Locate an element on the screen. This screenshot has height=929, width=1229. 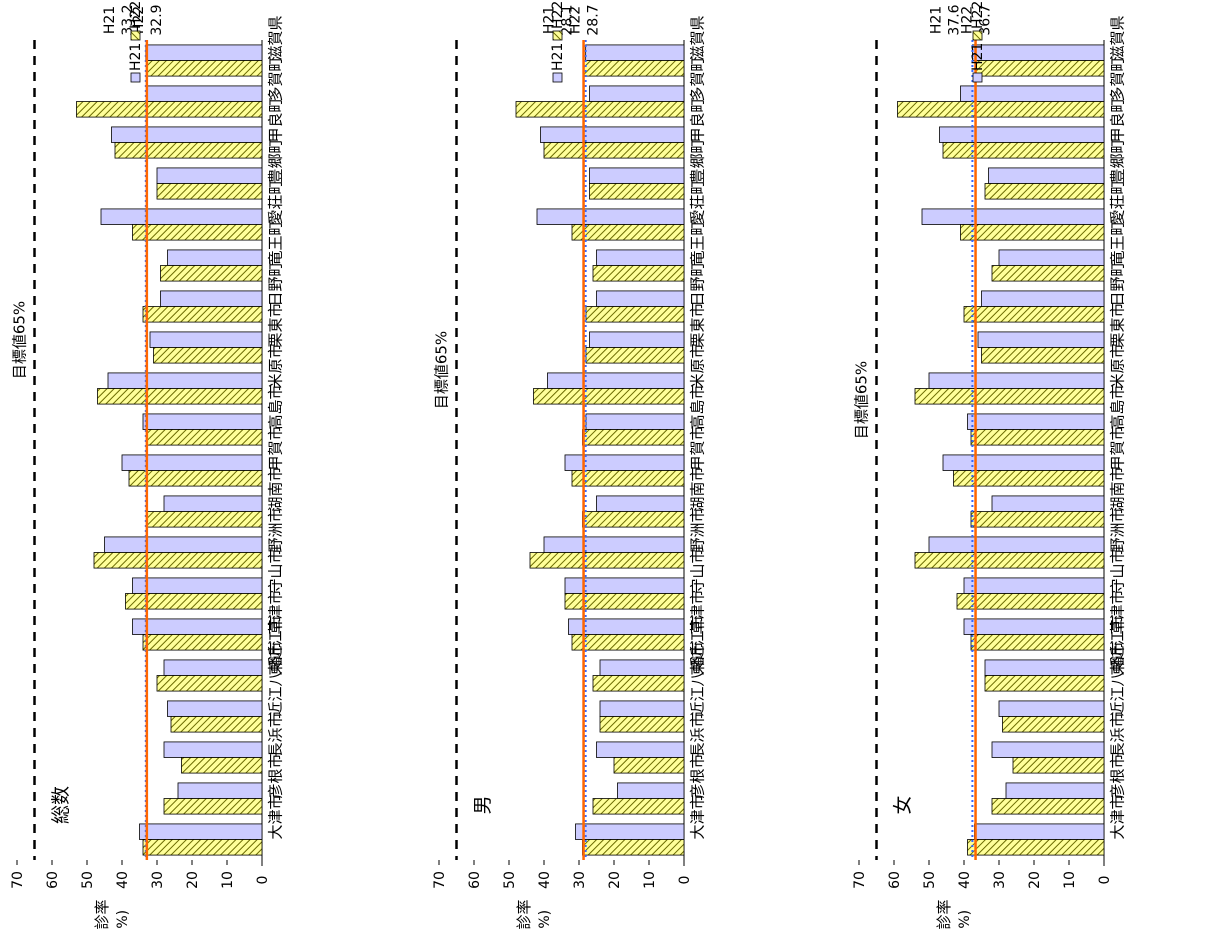
reference-series-label: H22 is located at coordinates (139, 20).